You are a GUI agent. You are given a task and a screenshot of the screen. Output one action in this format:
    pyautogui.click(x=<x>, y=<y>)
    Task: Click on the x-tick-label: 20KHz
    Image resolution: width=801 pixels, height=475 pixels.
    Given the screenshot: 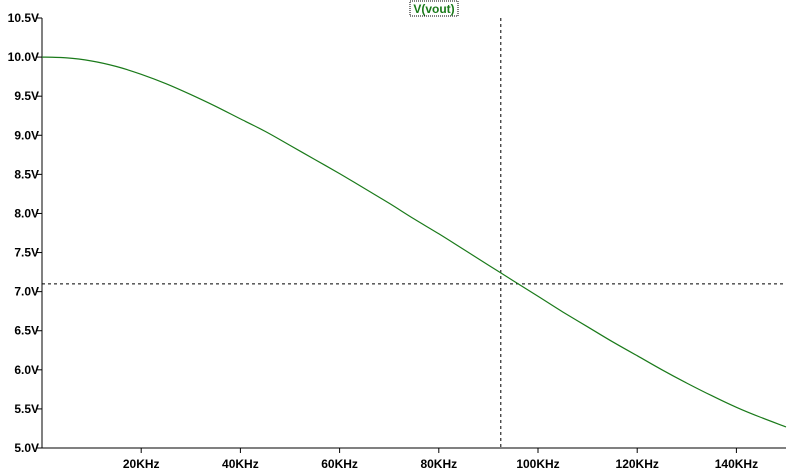 What is the action you would take?
    pyautogui.click(x=141, y=464)
    